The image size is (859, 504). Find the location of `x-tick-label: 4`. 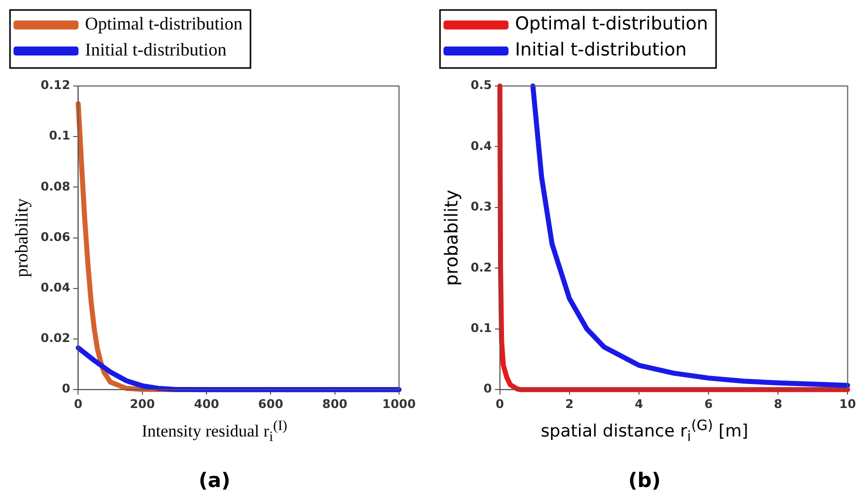

x-tick-label: 4 is located at coordinates (639, 403).